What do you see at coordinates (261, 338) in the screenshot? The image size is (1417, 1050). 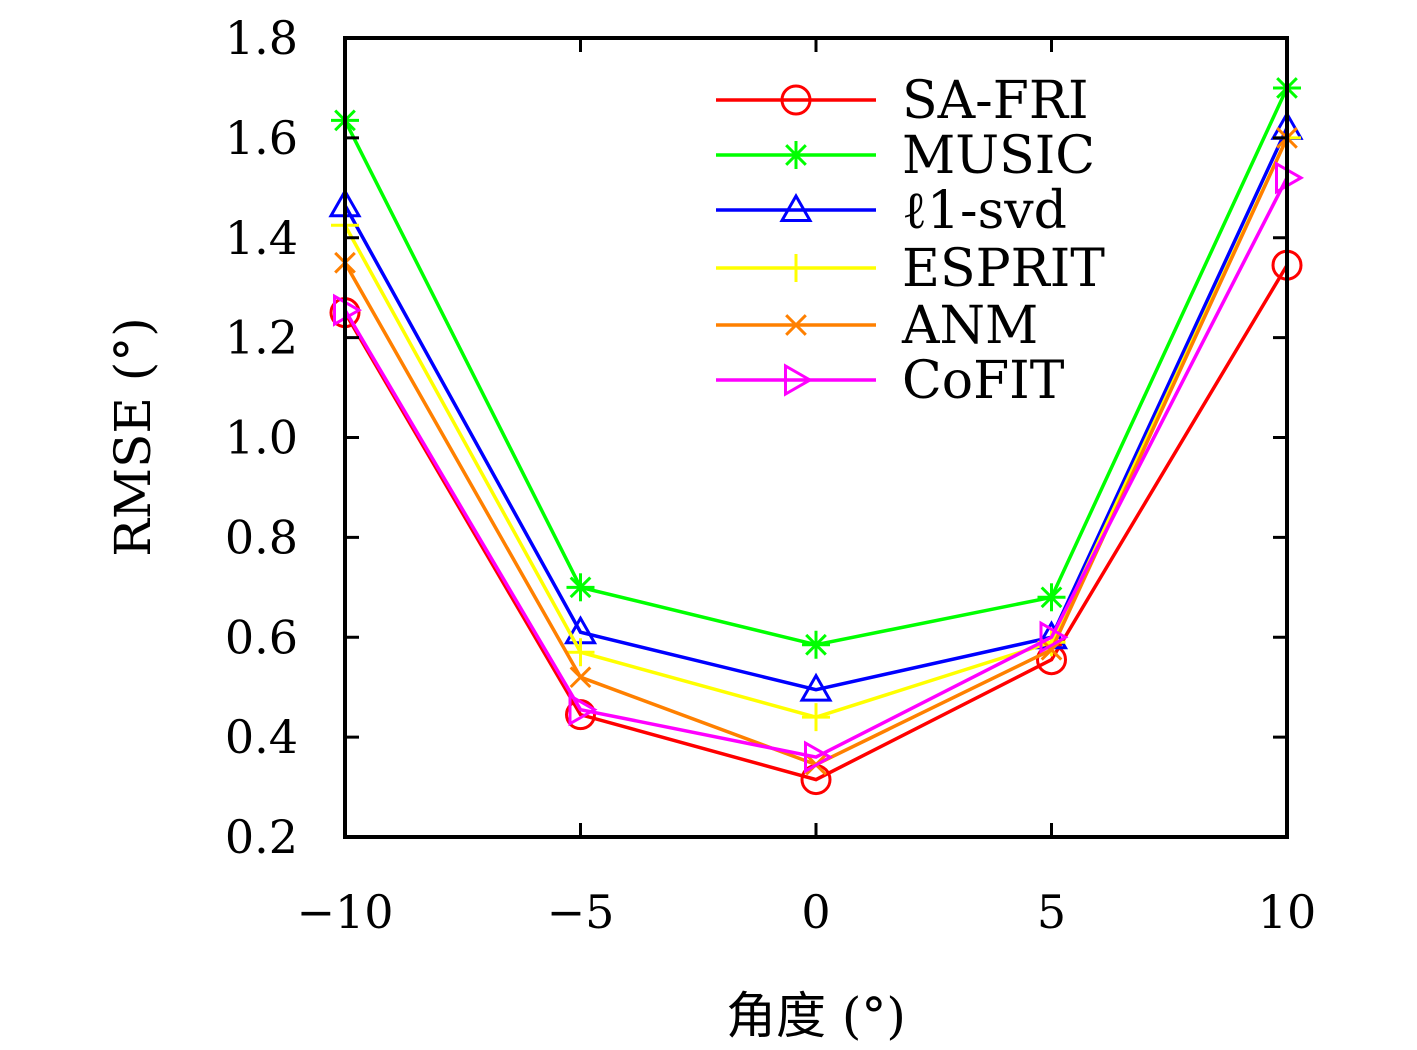 I see `y-tick-label: 1.2` at bounding box center [261, 338].